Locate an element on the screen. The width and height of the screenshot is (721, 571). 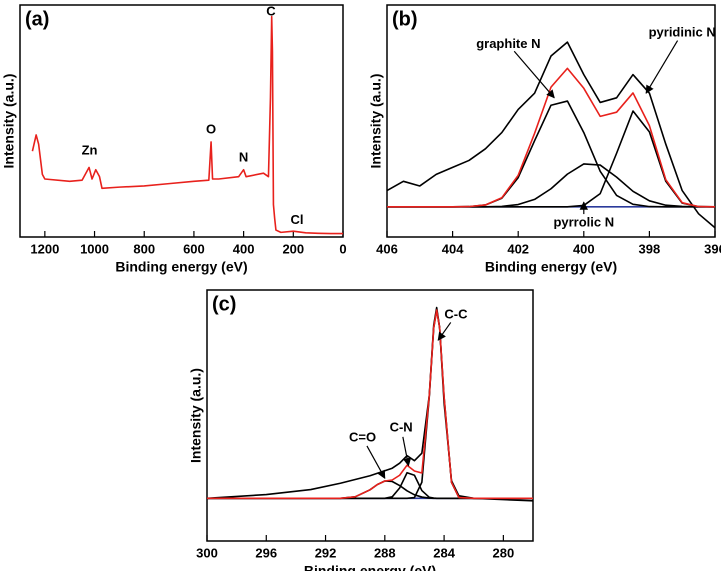
peak-label: pyridinic N is located at coordinates (682, 31).